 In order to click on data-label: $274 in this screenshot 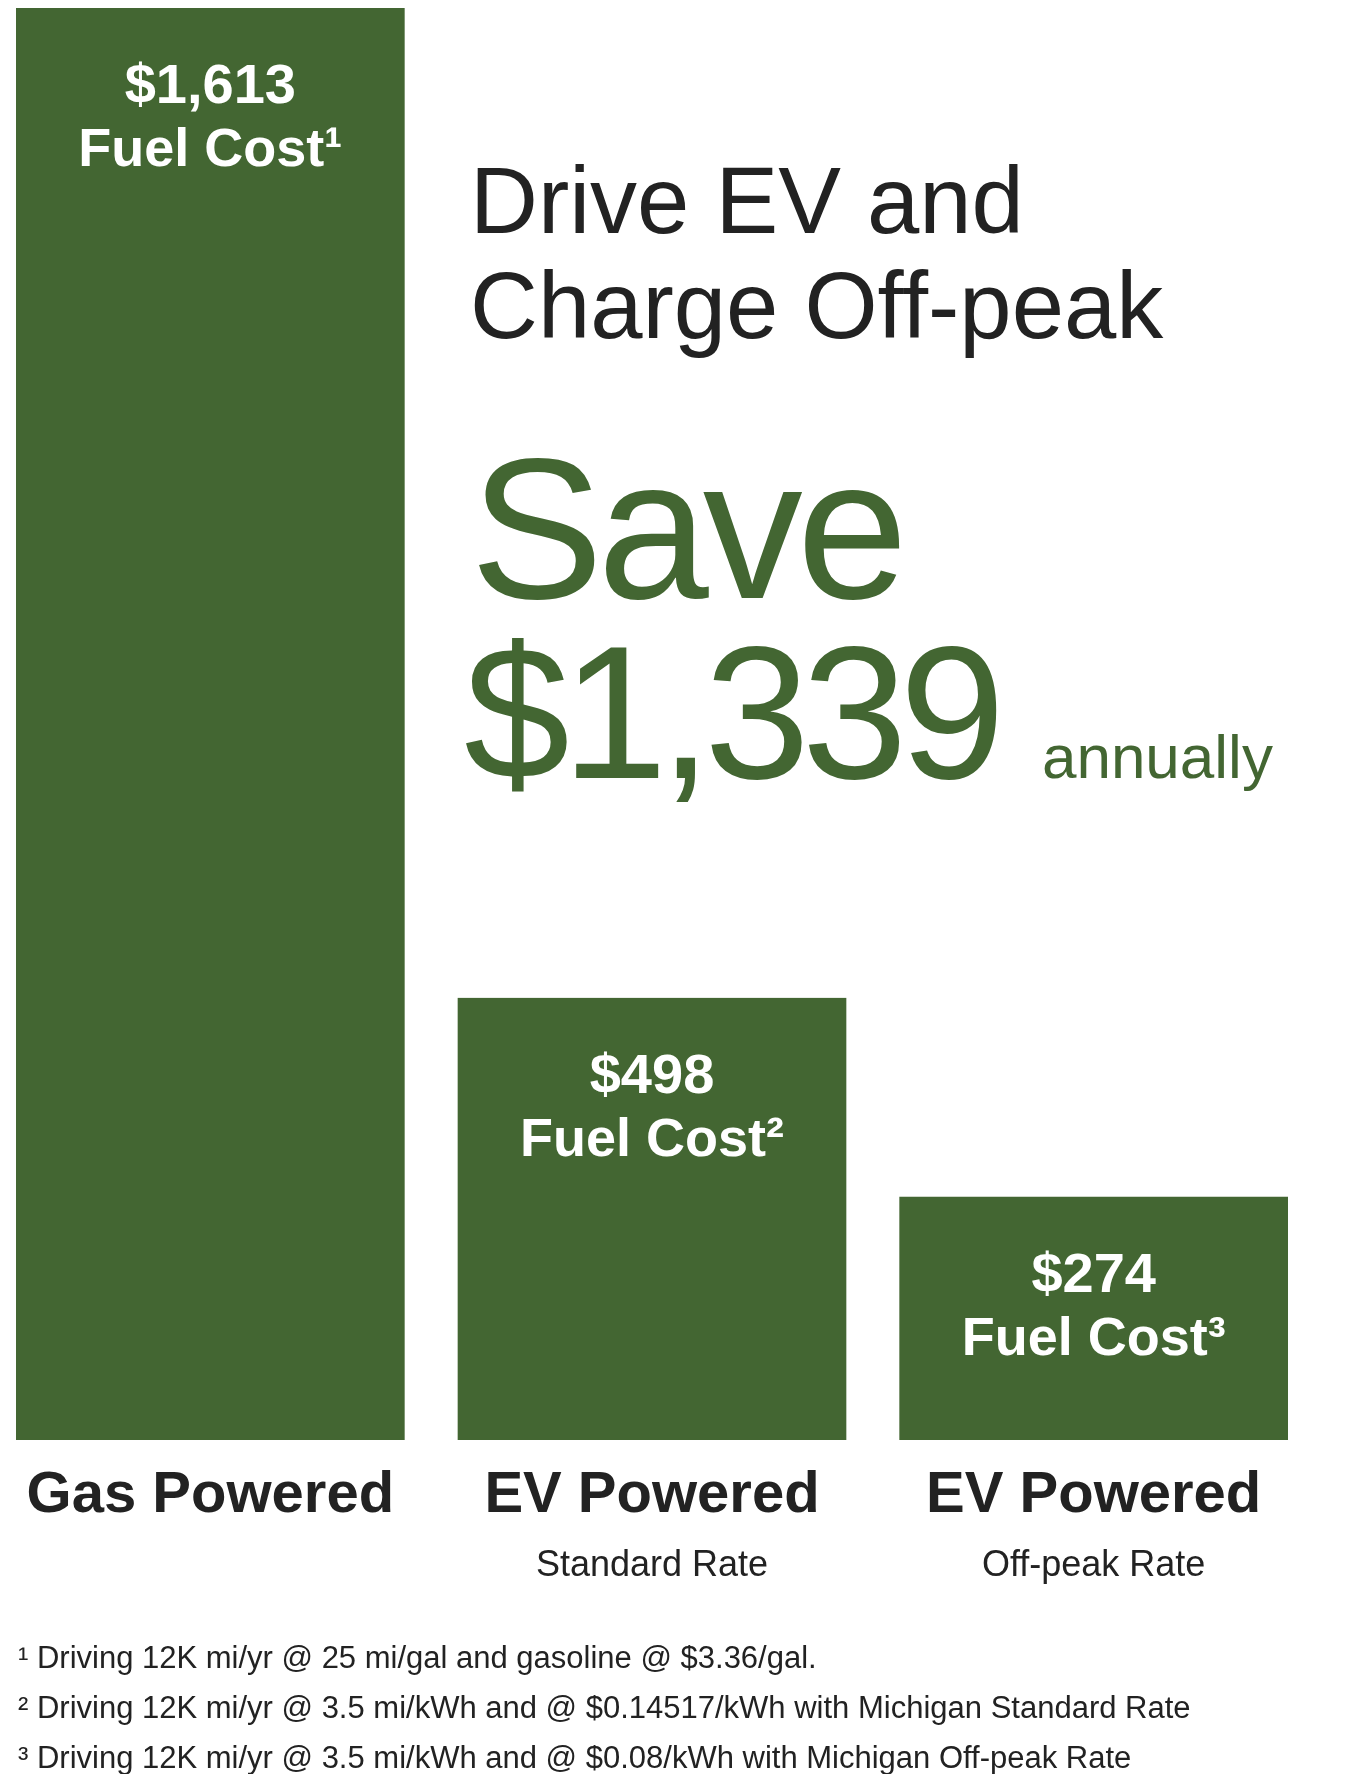, I will do `click(1093, 1272)`.